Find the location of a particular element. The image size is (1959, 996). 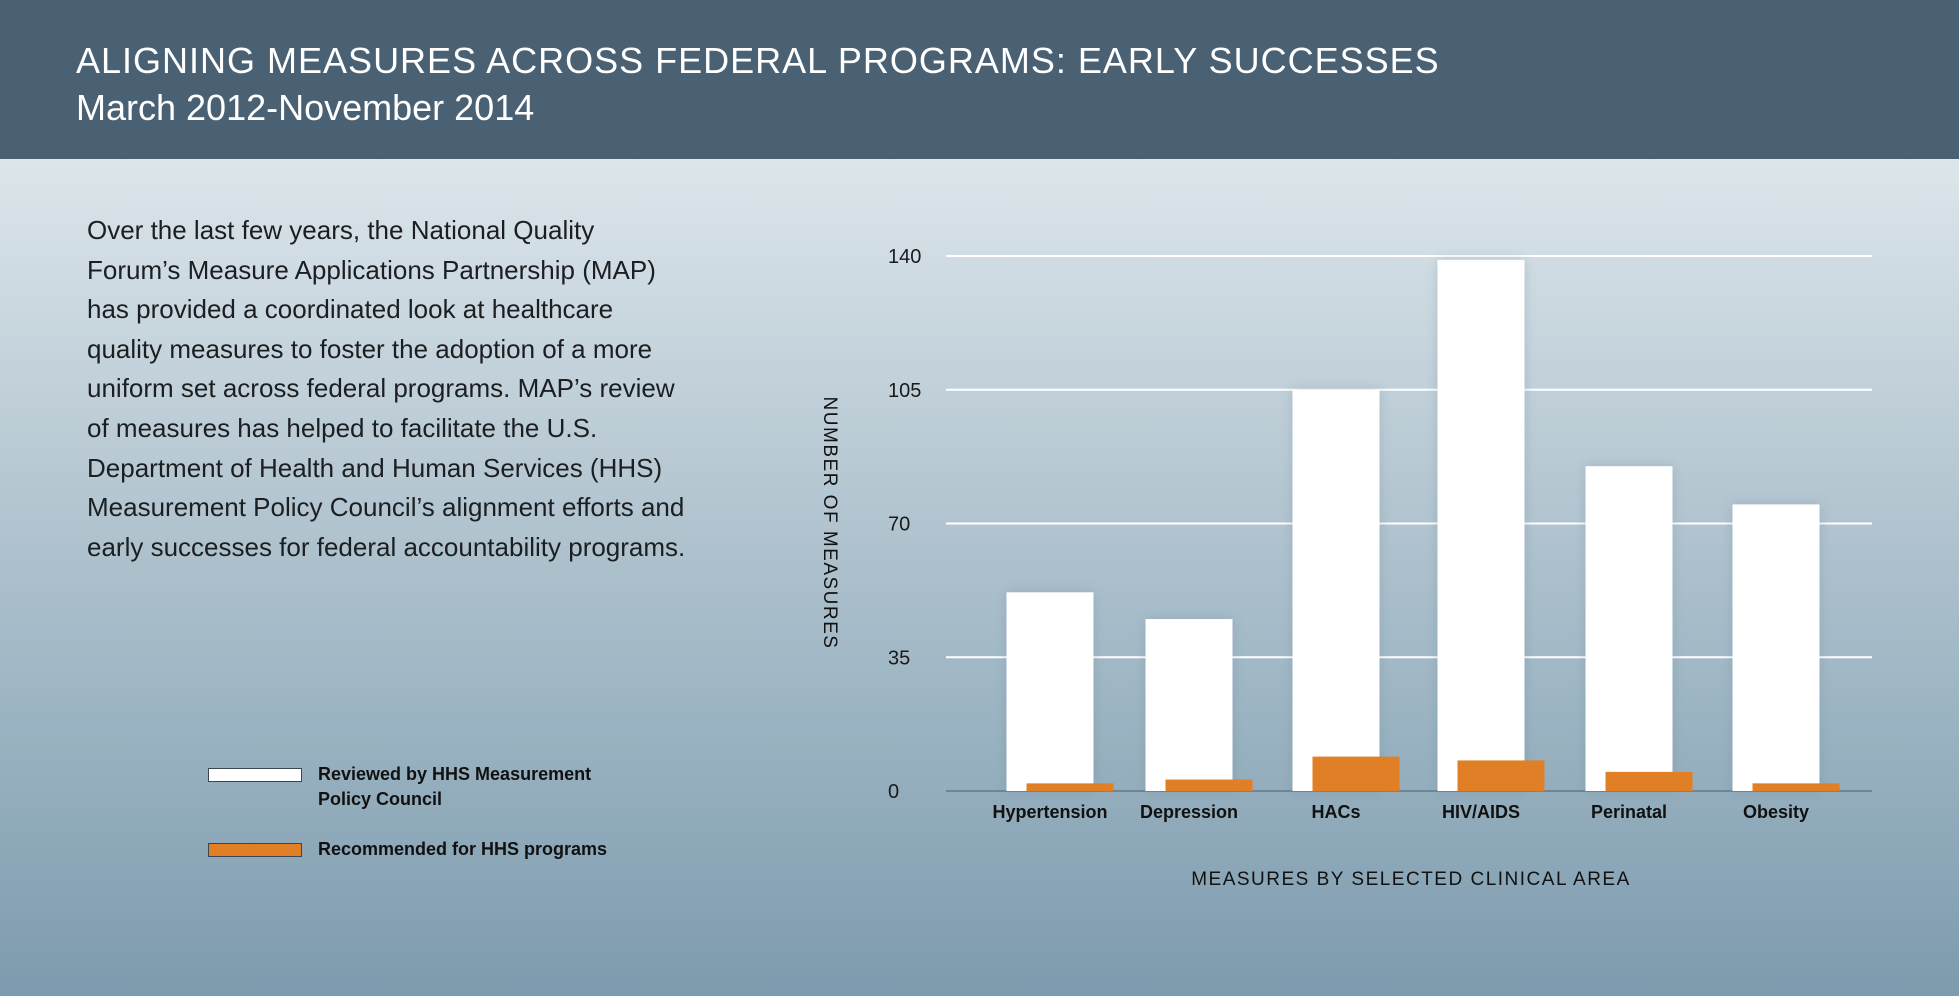

x-category-label: Perinatal is located at coordinates (1629, 812).